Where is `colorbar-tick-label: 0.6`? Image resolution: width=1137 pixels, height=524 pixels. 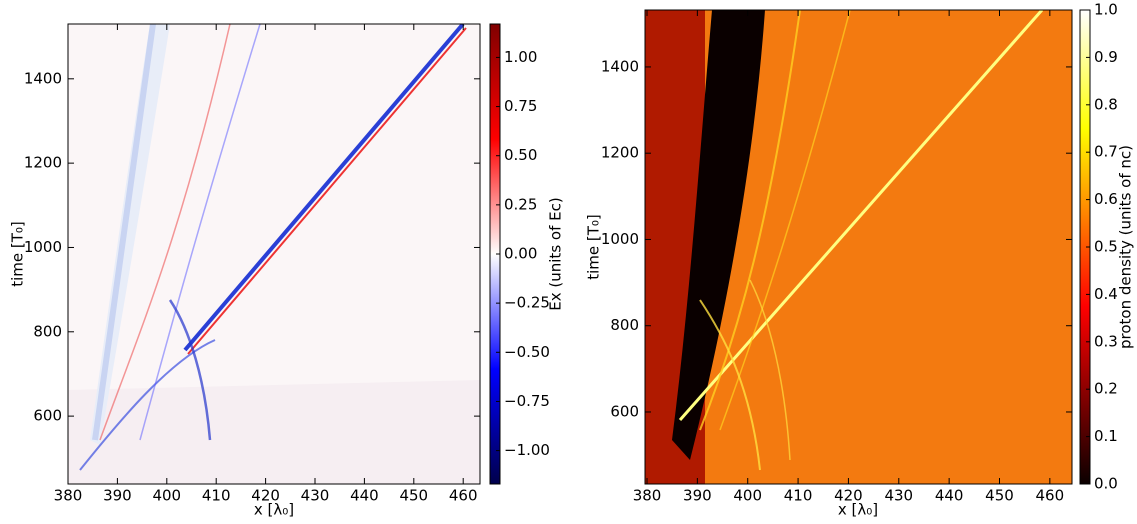
colorbar-tick-label: 0.6 is located at coordinates (1106, 199).